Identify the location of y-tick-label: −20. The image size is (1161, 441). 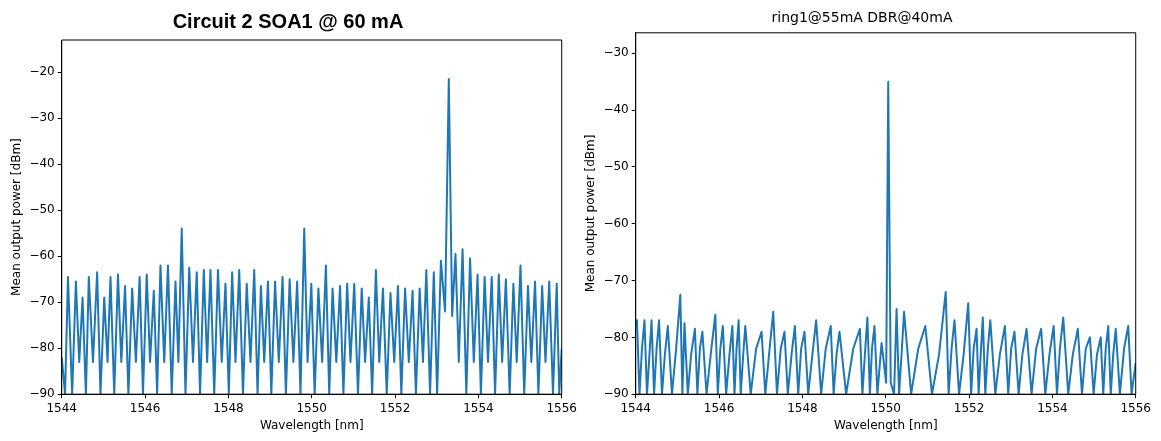
(42, 71).